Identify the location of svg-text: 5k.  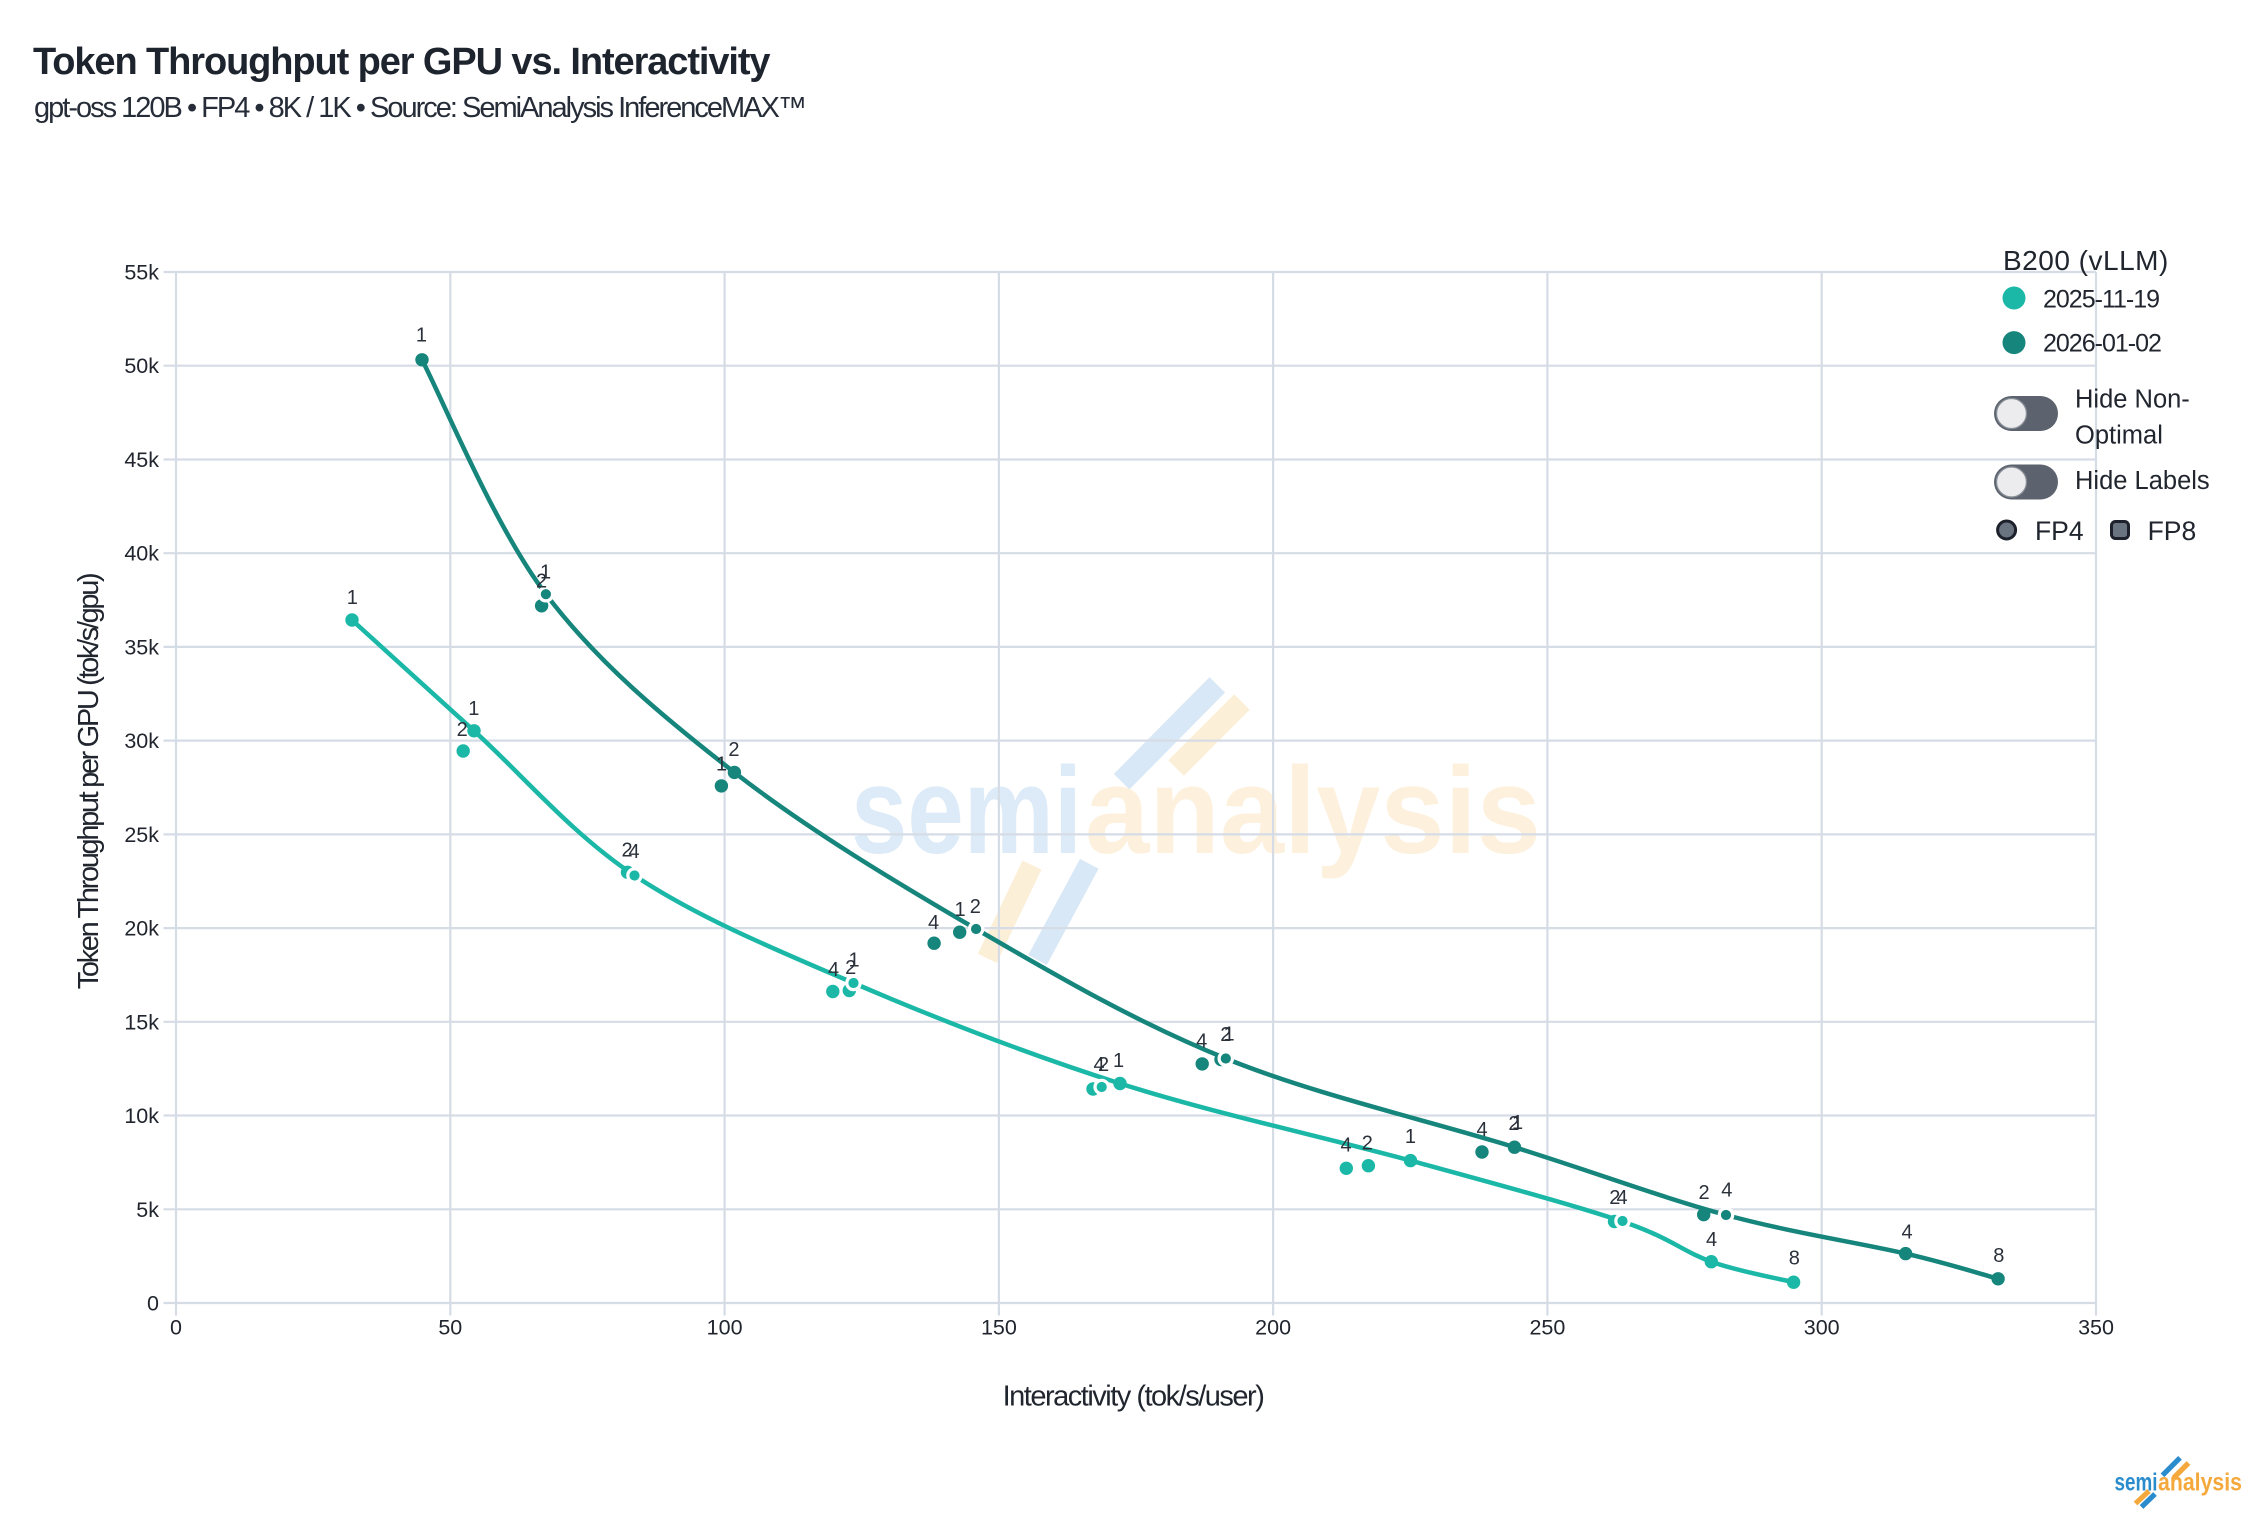
(147, 1210).